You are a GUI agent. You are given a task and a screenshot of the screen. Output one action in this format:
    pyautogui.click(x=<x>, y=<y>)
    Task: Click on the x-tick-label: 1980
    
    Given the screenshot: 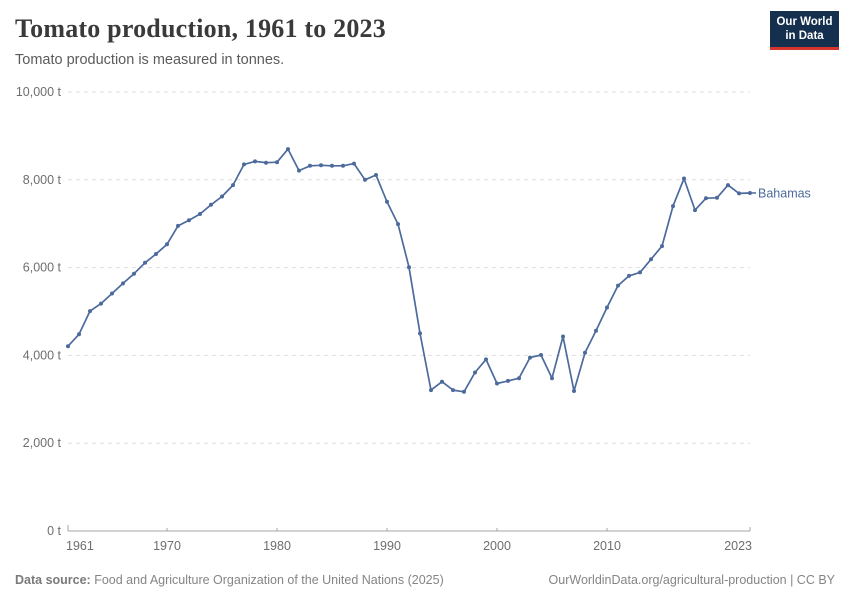 What is the action you would take?
    pyautogui.click(x=277, y=546)
    